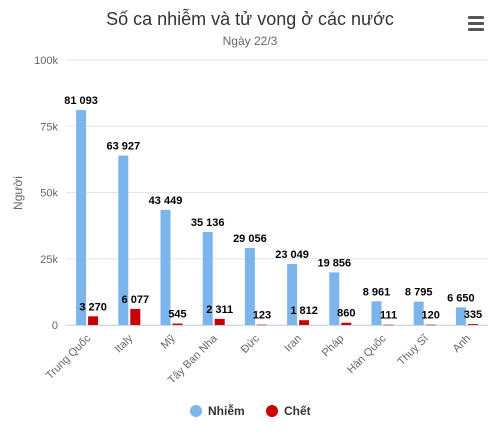 This screenshot has height=438, width=500. I want to click on data-label: 8 795, so click(419, 293).